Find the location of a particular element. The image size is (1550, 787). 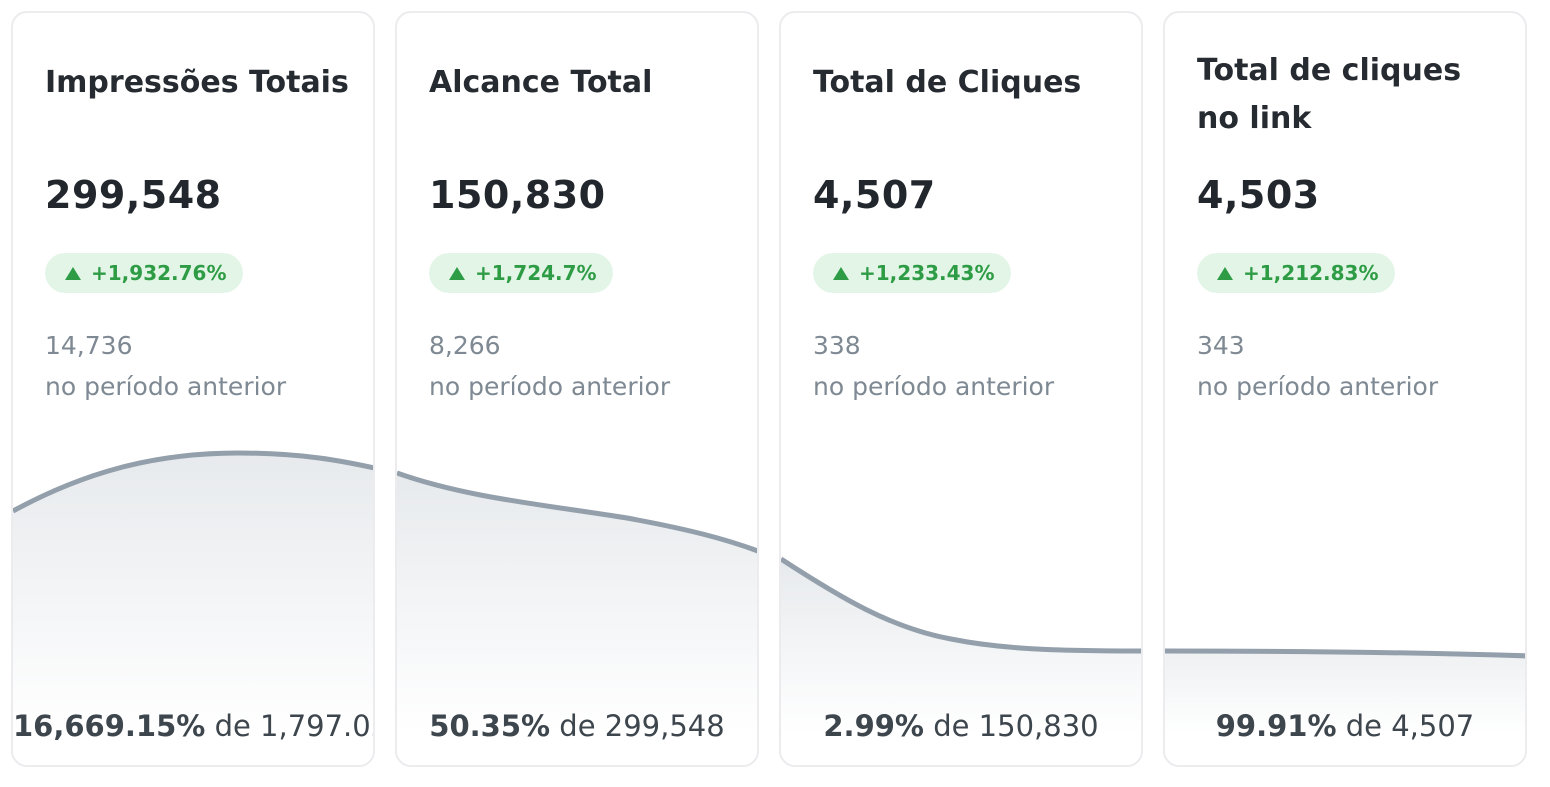

ratio-base: 4,507 is located at coordinates (1433, 726).